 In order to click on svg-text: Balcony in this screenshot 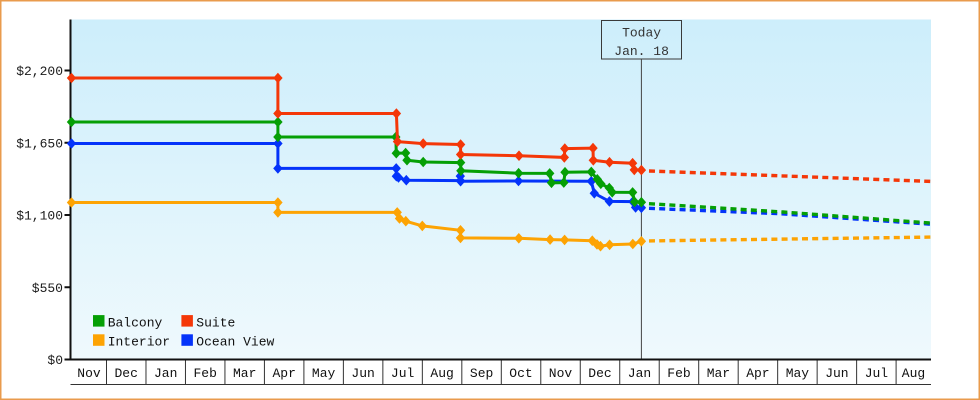, I will do `click(135, 322)`.